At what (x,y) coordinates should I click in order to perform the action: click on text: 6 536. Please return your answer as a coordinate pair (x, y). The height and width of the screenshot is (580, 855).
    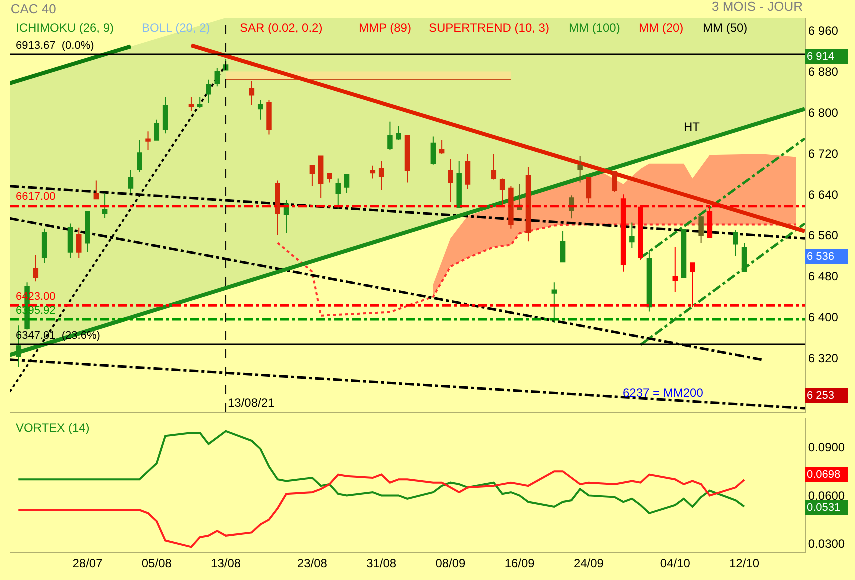
    Looking at the image, I should click on (821, 257).